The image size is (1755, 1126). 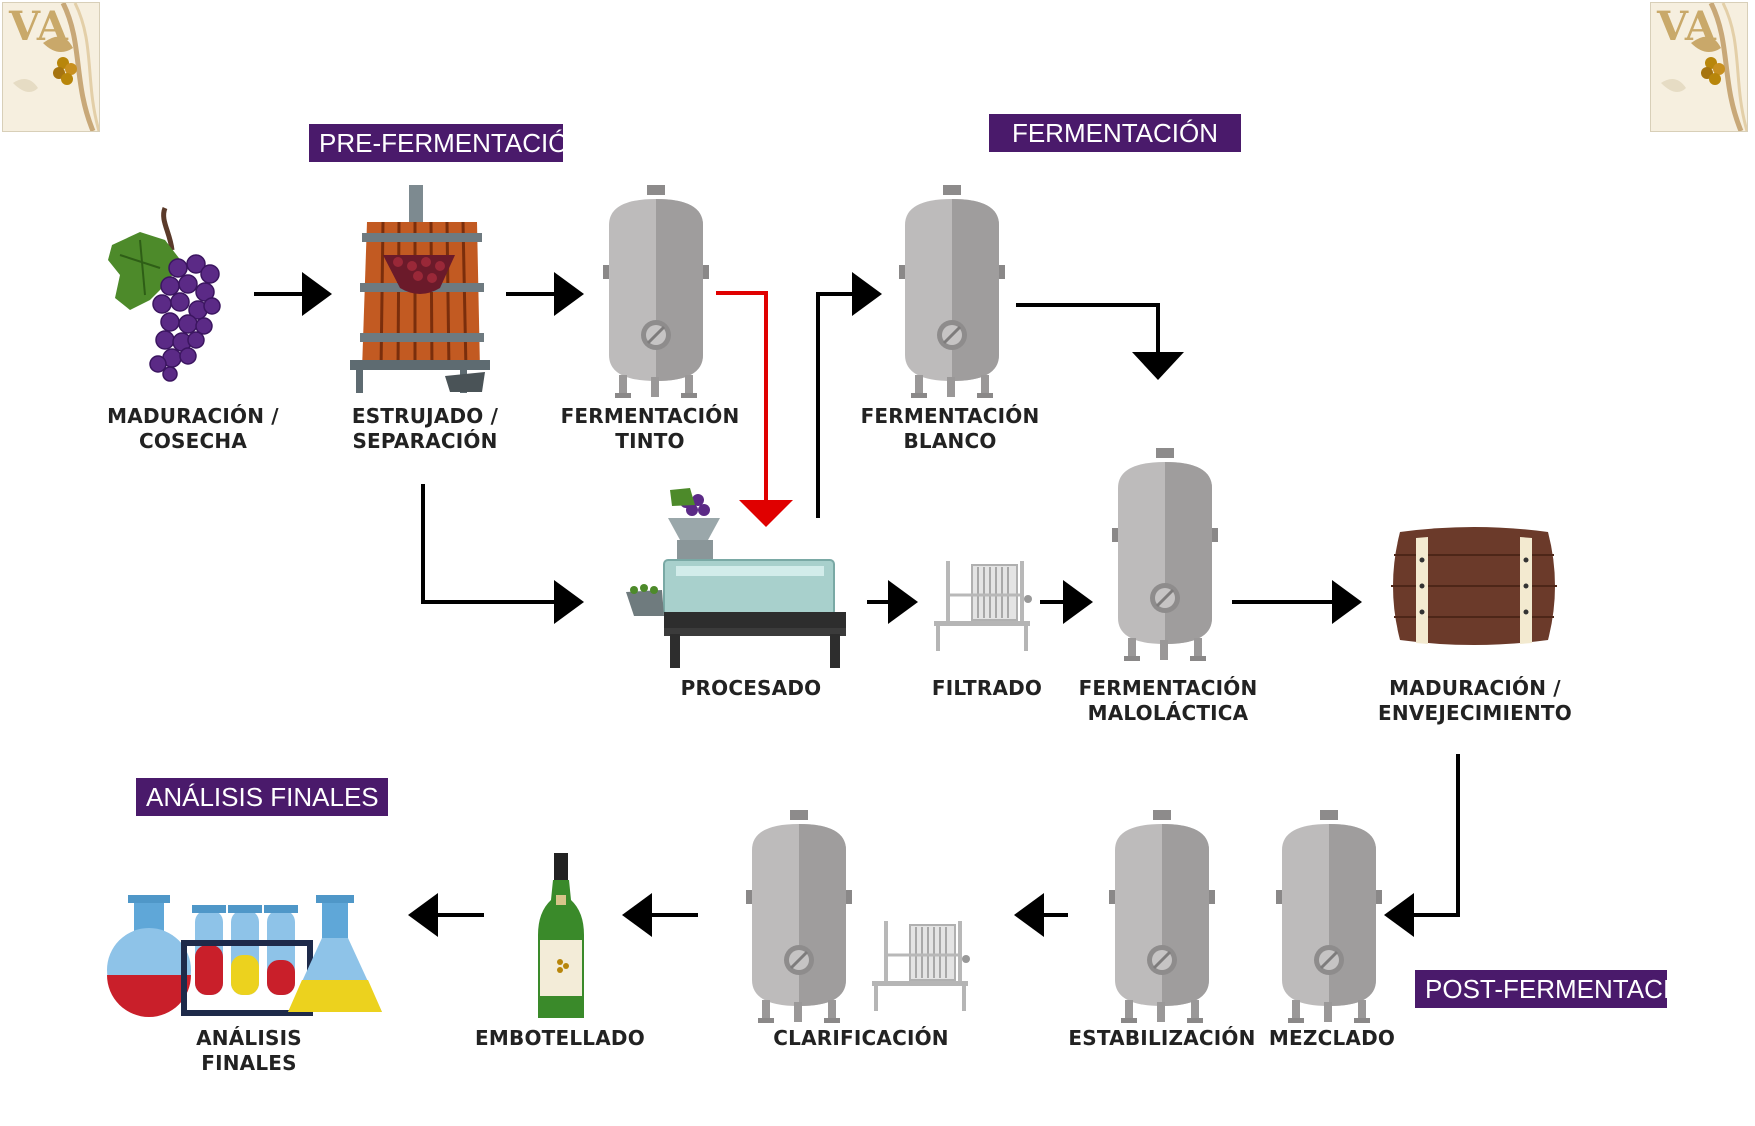 I want to click on label-fermentacion-tinto: FERMENTACIÓN TINTO, so click(x=650, y=428).